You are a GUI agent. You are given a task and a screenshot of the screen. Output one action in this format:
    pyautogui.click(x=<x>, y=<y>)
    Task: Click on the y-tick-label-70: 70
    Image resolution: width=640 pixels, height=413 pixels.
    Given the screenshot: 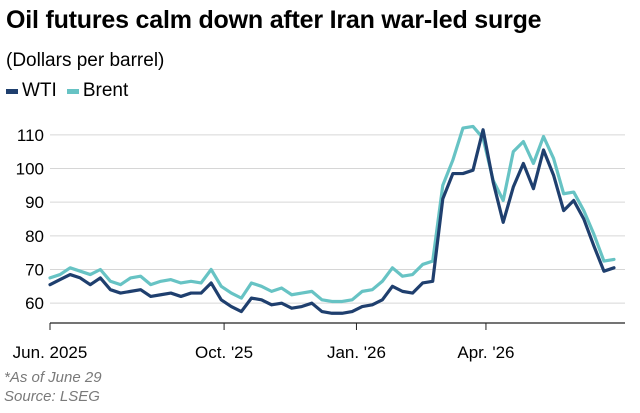 What is the action you would take?
    pyautogui.click(x=34, y=270)
    